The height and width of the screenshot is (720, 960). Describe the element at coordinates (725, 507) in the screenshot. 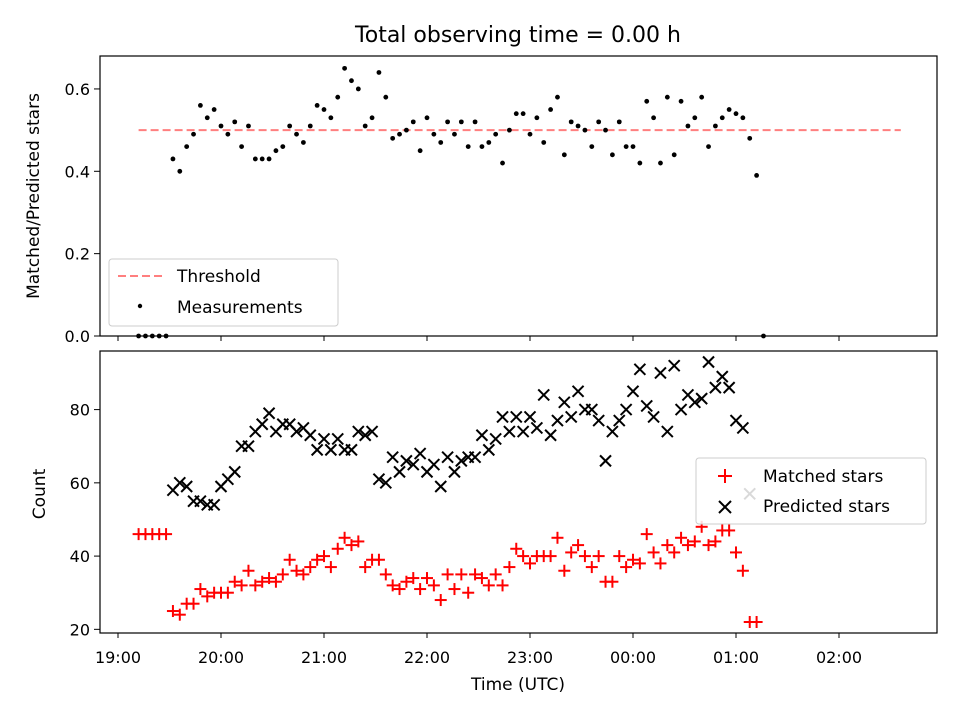

I see `legend-predicted-swatch` at that location.